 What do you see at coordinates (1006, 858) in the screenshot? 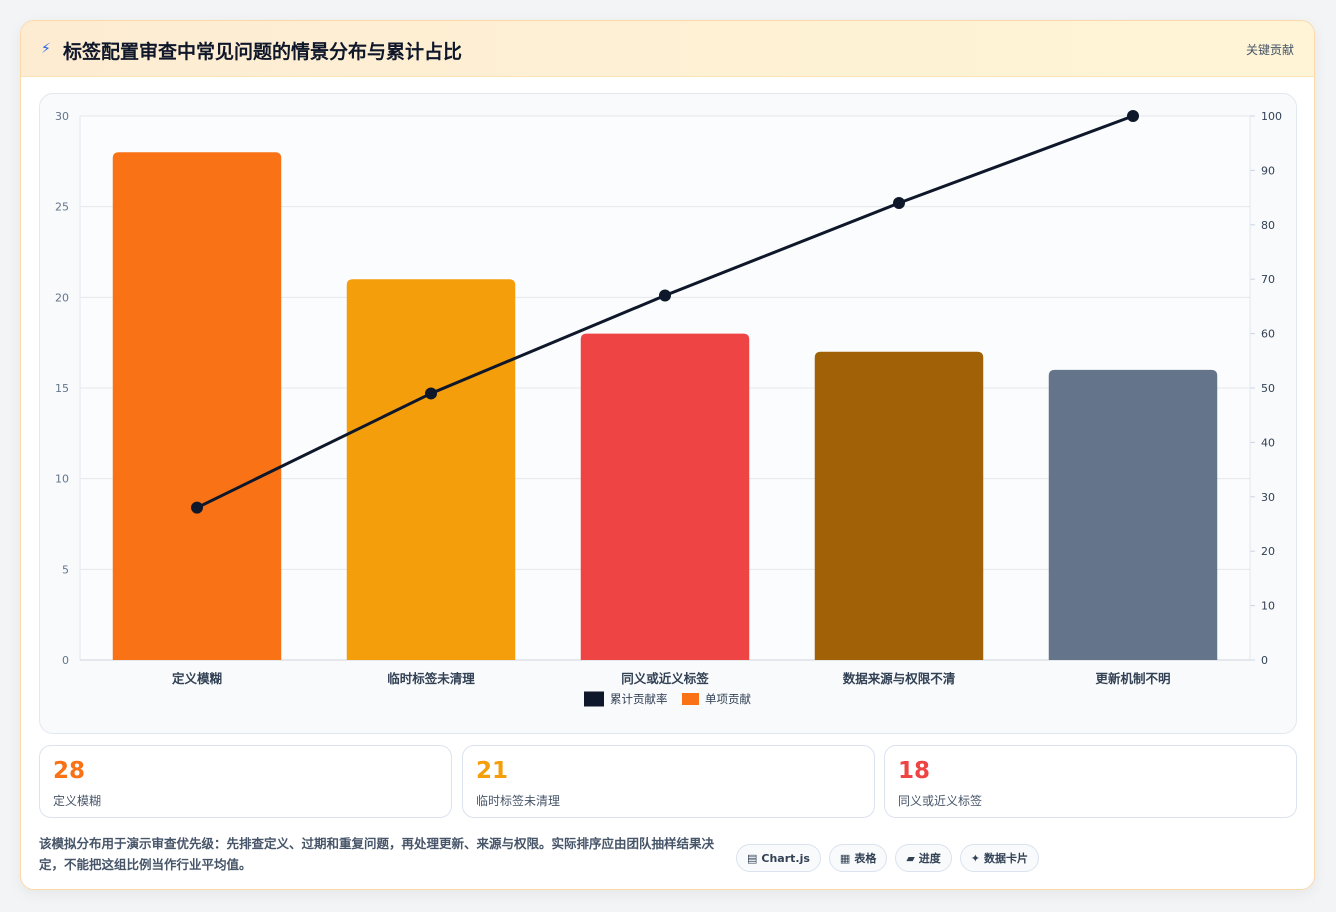
I see `chip-label: 数据卡片` at bounding box center [1006, 858].